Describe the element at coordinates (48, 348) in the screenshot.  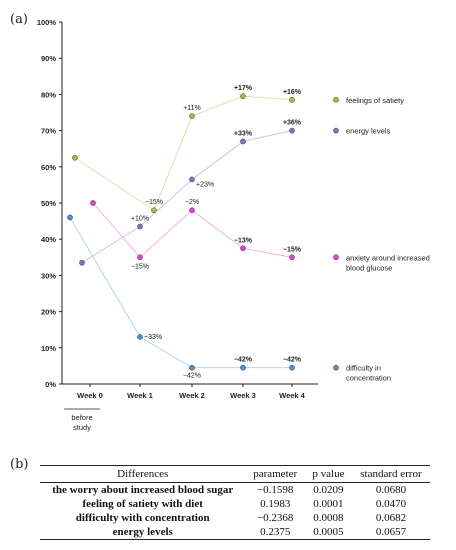
I see `y-tick-label: 10%` at that location.